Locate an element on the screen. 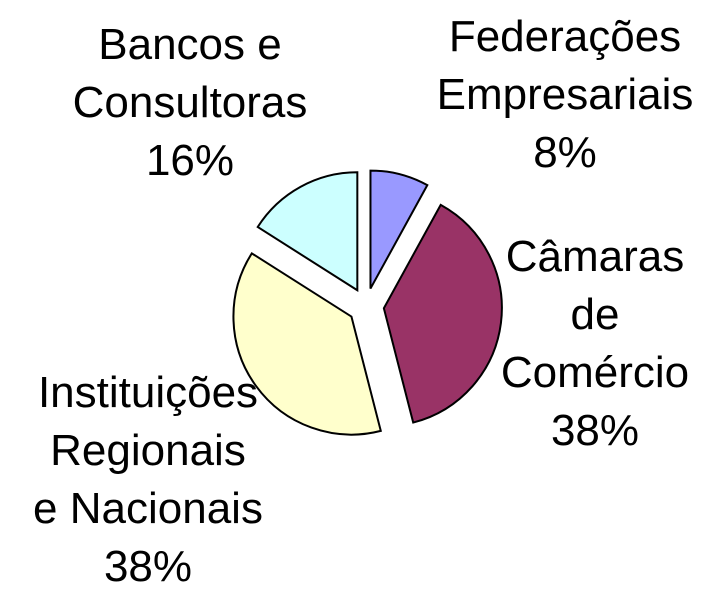  slice-label: Câmaras de Comércio 38% is located at coordinates (595, 344).